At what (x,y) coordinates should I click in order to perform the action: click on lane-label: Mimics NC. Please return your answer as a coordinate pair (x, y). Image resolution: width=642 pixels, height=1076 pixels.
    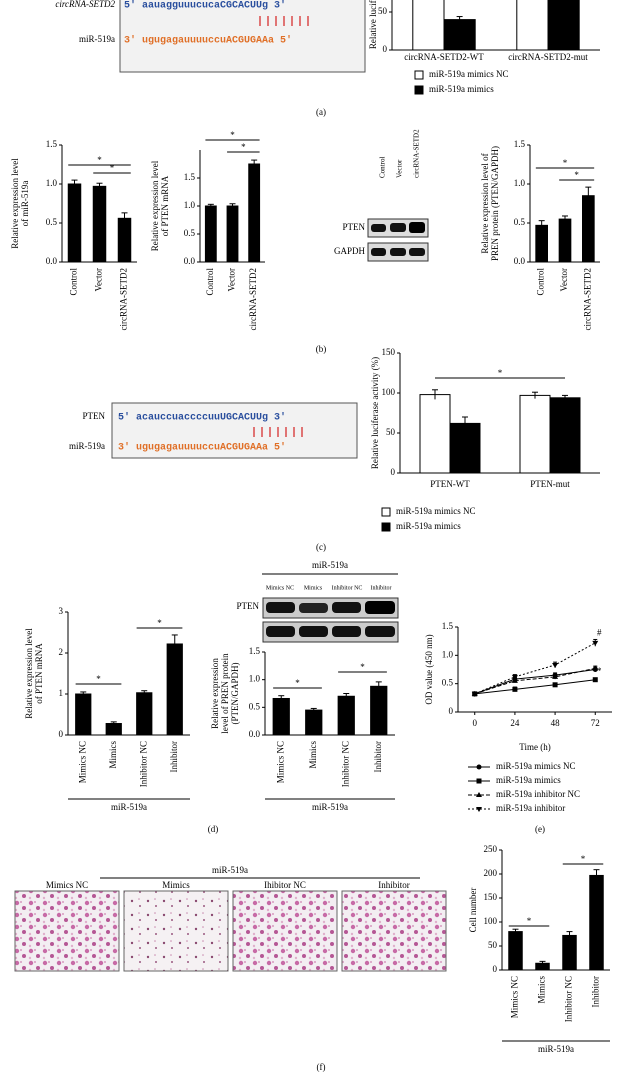
    Looking at the image, I should click on (280, 588).